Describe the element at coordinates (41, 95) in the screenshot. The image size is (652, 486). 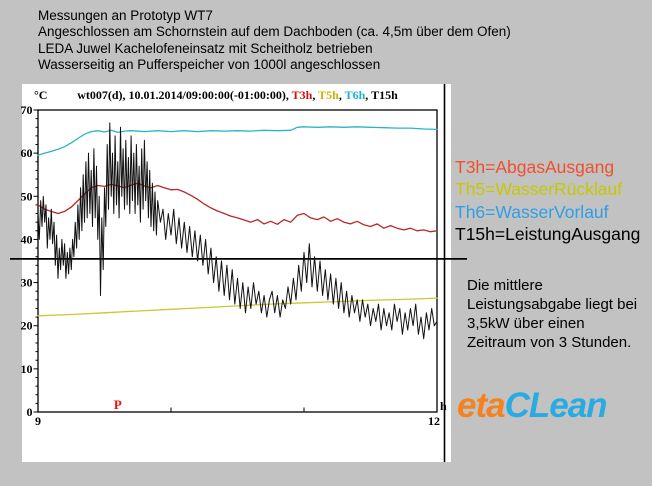
I see `y-axis-unit-label: °C` at that location.